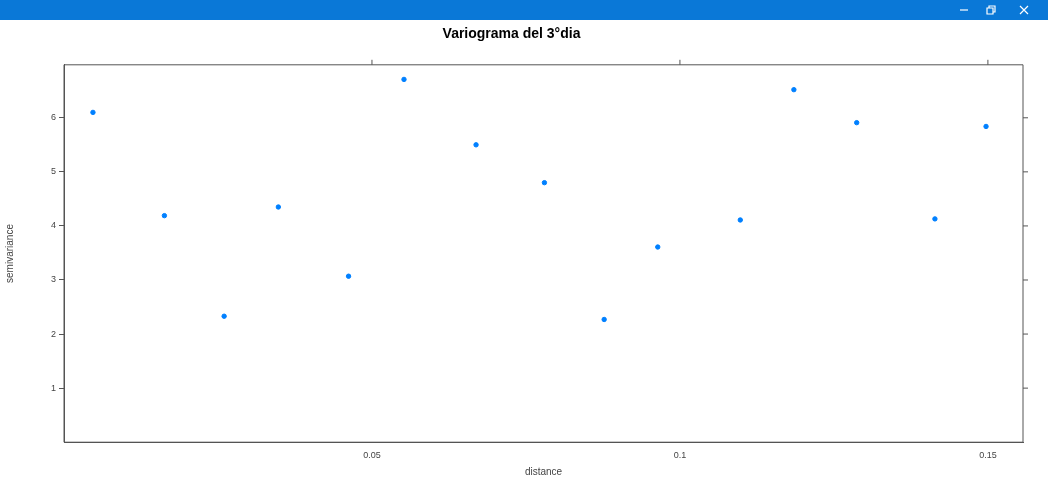 Image resolution: width=1048 pixels, height=482 pixels. What do you see at coordinates (511, 33) in the screenshot?
I see `chart-title: Variograma del 3°dia` at bounding box center [511, 33].